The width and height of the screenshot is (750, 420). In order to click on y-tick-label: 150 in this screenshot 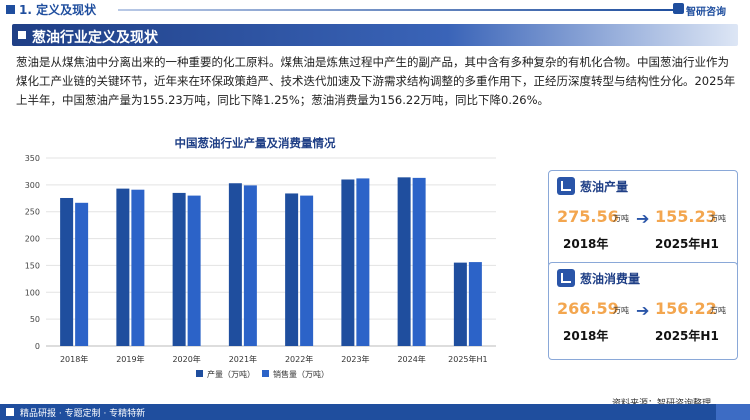, I will do `click(32, 265)`.